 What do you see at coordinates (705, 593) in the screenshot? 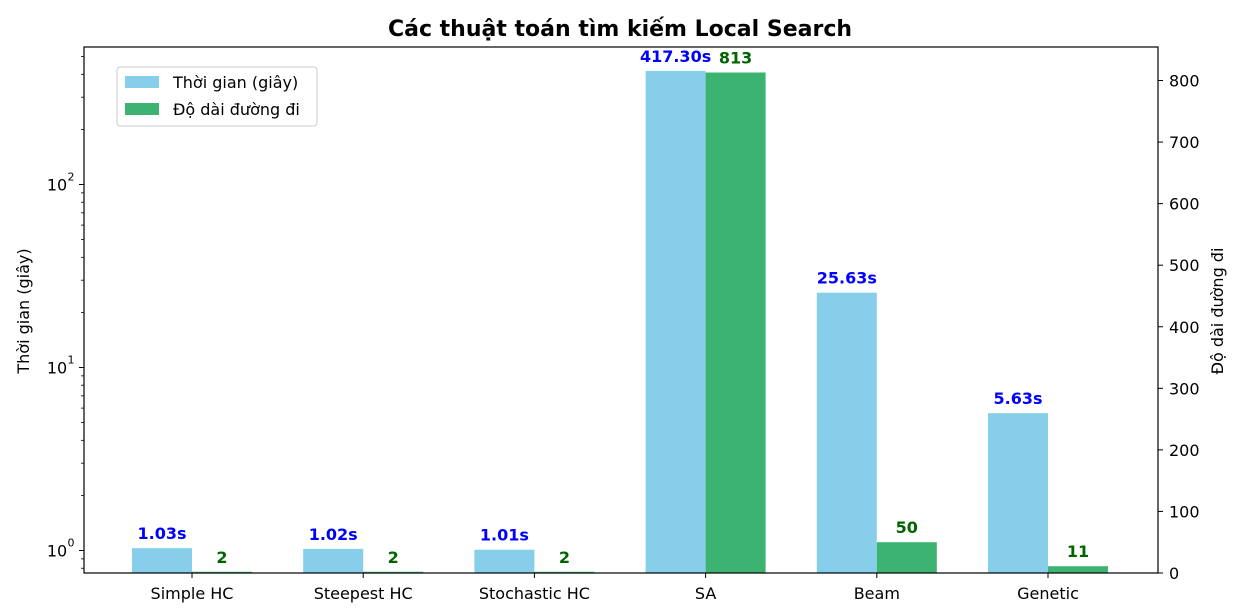
I see `x-tick-label: SA` at bounding box center [705, 593].